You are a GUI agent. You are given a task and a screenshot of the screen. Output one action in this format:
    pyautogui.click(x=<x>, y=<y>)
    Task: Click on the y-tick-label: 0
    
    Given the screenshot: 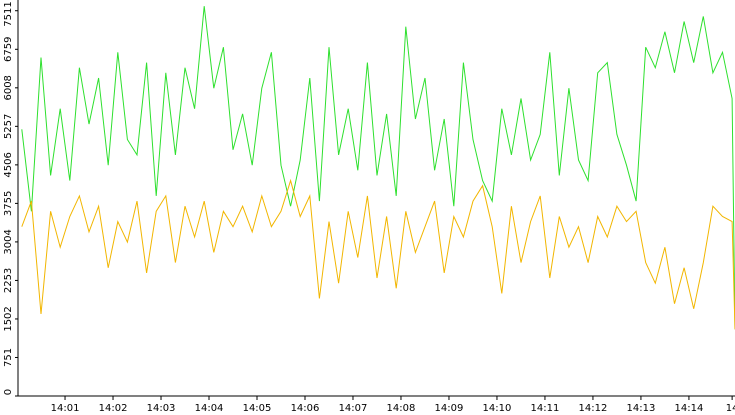 What is the action you would take?
    pyautogui.click(x=8, y=392)
    